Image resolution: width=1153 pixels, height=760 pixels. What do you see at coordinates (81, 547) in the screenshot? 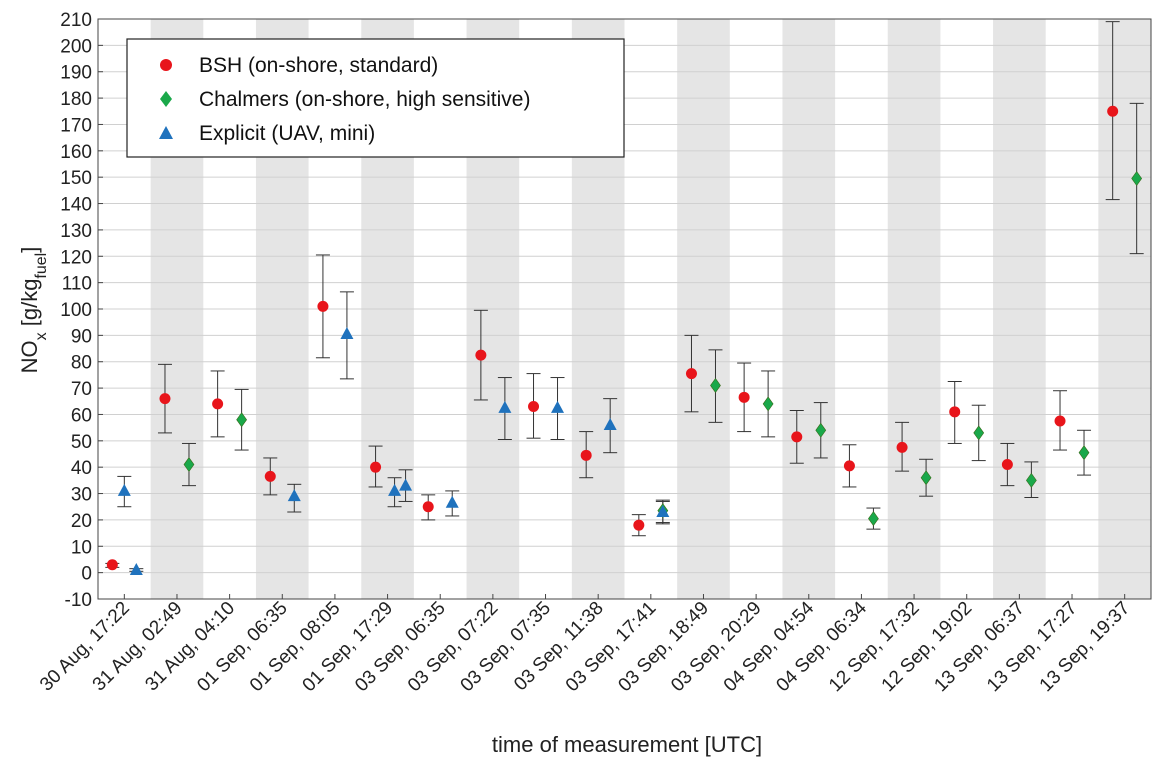
I see `y-tick-label: 10` at bounding box center [81, 547].